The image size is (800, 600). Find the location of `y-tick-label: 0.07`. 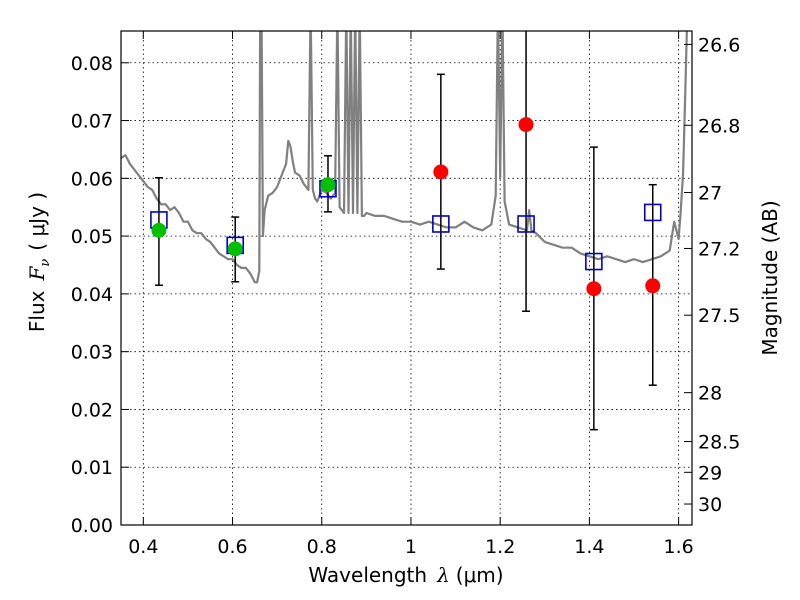

y-tick-label: 0.07 is located at coordinates (92, 122).